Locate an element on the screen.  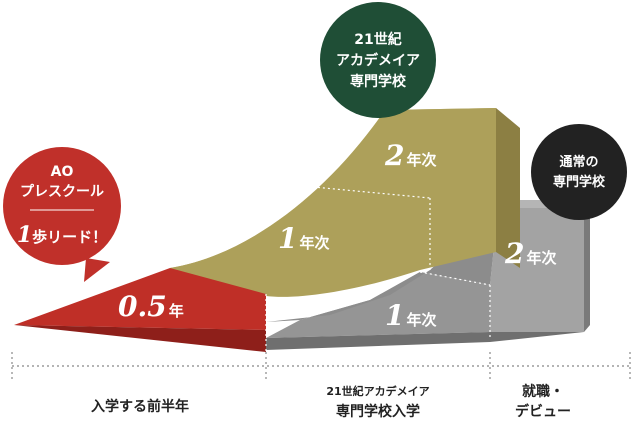
normal-underside is located at coordinates (425, 341).